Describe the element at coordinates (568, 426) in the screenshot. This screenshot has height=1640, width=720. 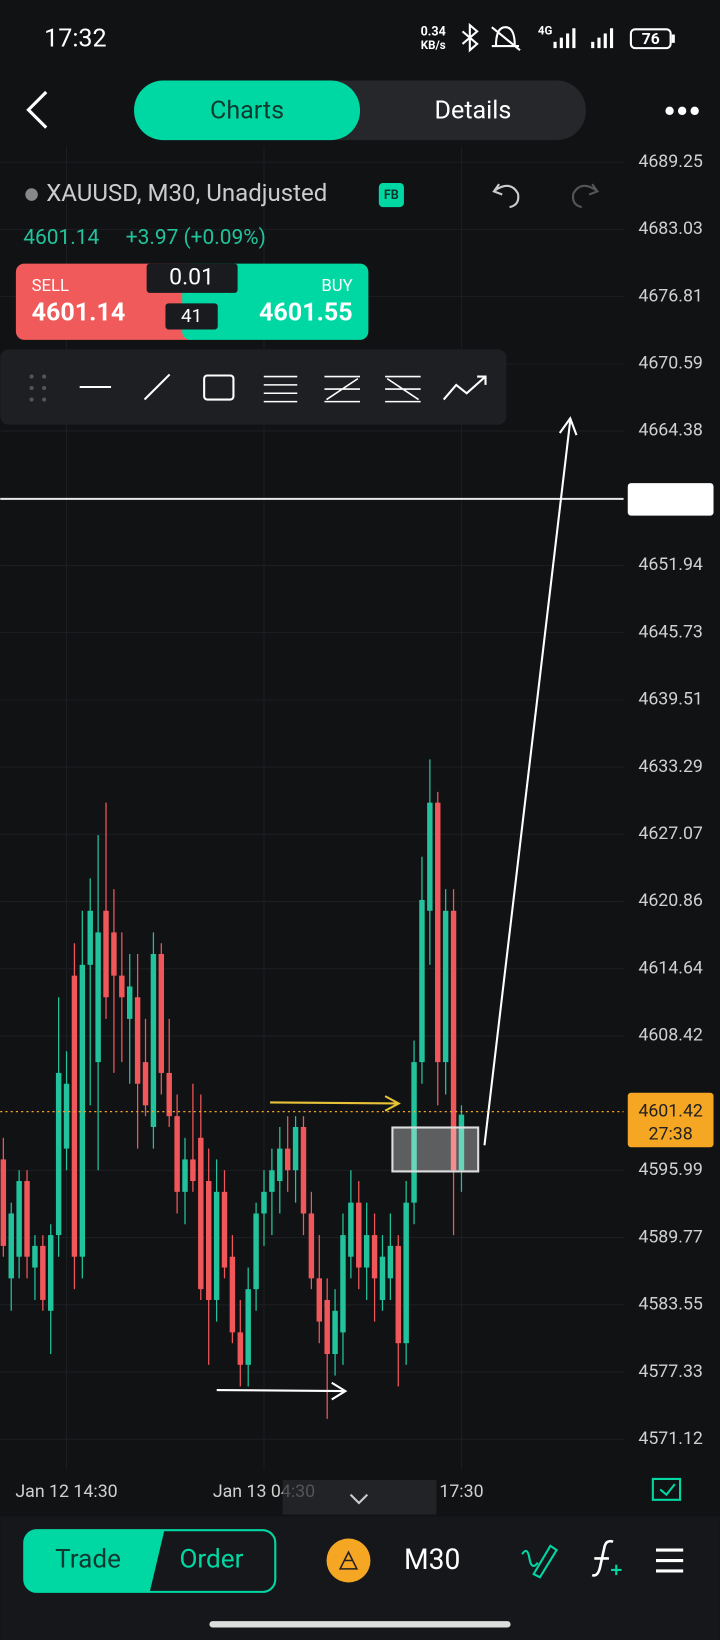
I see `trend-arrowhead` at that location.